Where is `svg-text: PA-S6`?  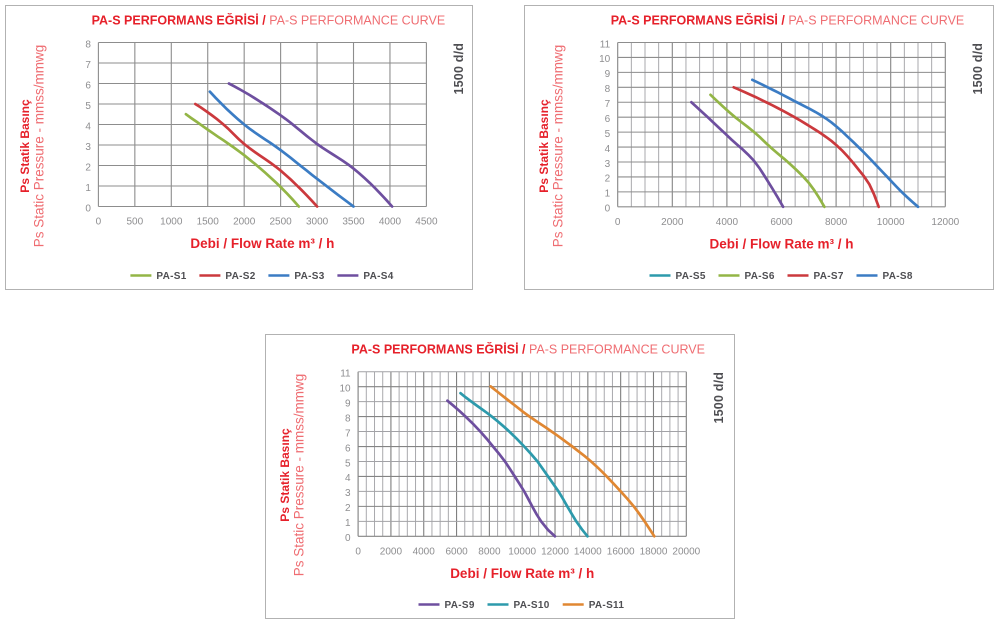 svg-text: PA-S6 is located at coordinates (760, 276).